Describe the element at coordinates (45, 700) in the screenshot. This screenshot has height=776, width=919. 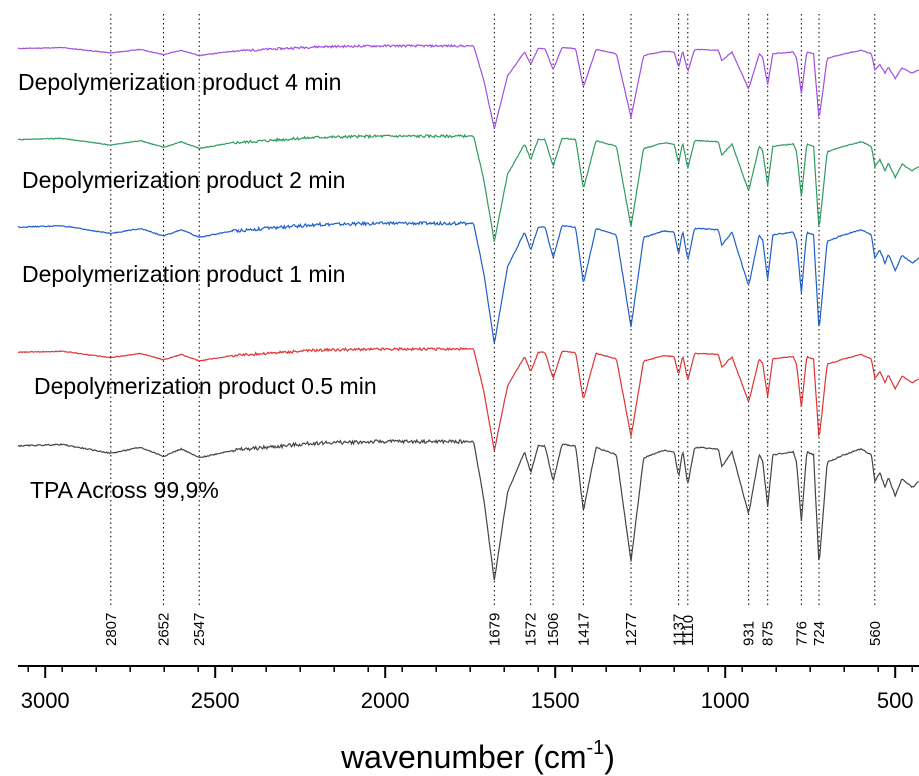
I see `x-tick-label-3000: 3000` at that location.